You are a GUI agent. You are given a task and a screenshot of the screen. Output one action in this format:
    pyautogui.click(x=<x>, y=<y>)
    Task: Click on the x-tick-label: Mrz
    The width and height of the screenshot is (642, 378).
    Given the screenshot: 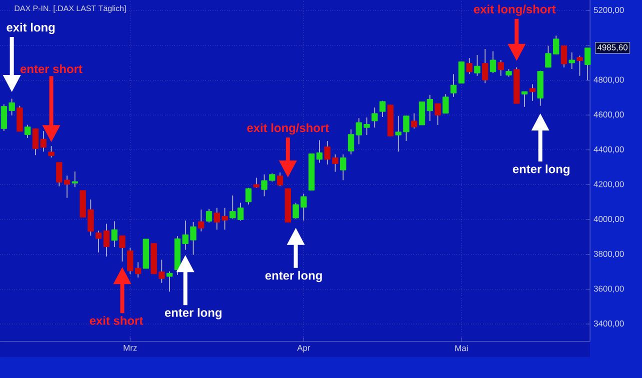 What is the action you would take?
    pyautogui.click(x=130, y=347)
    